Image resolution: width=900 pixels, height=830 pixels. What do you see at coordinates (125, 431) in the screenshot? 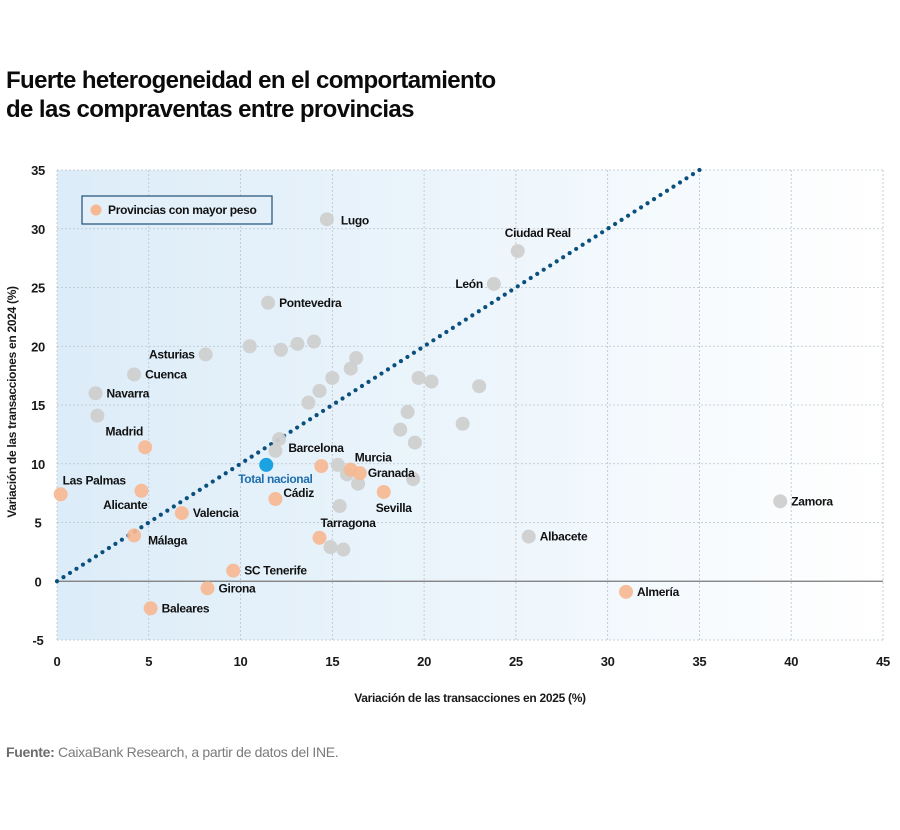
I see `point-label: Madrid` at bounding box center [125, 431].